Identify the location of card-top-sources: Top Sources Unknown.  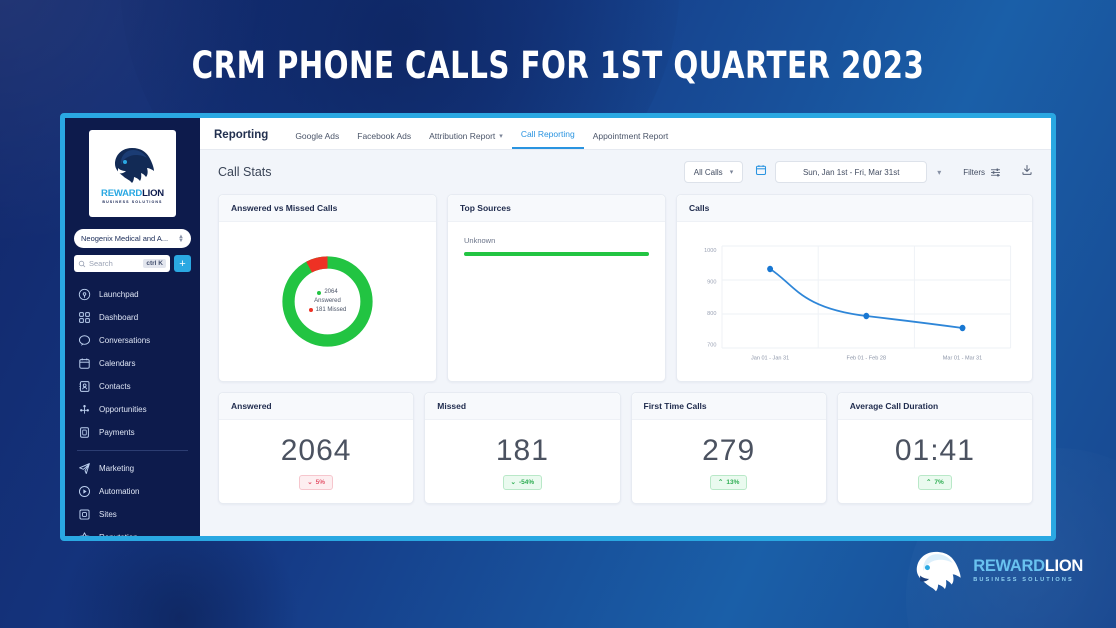
(556, 288).